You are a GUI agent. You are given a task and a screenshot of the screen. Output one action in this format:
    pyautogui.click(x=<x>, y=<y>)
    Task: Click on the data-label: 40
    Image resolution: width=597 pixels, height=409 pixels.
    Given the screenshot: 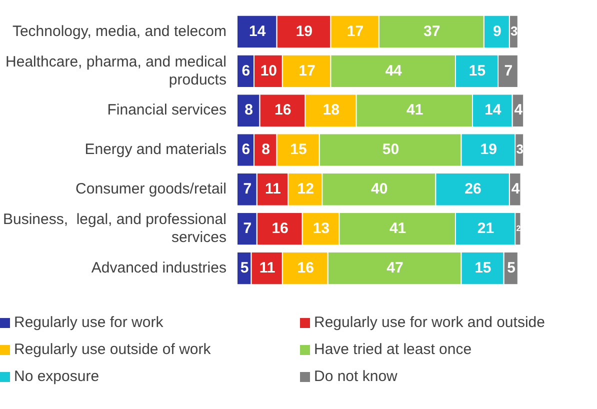 What is the action you would take?
    pyautogui.click(x=379, y=189)
    